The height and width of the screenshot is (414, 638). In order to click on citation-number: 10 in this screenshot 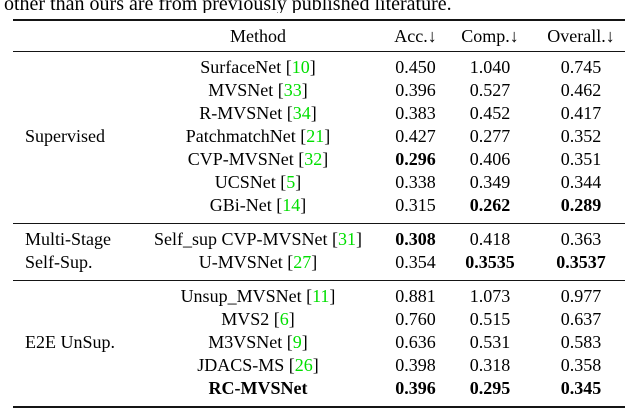, I will do `click(300, 67)`.